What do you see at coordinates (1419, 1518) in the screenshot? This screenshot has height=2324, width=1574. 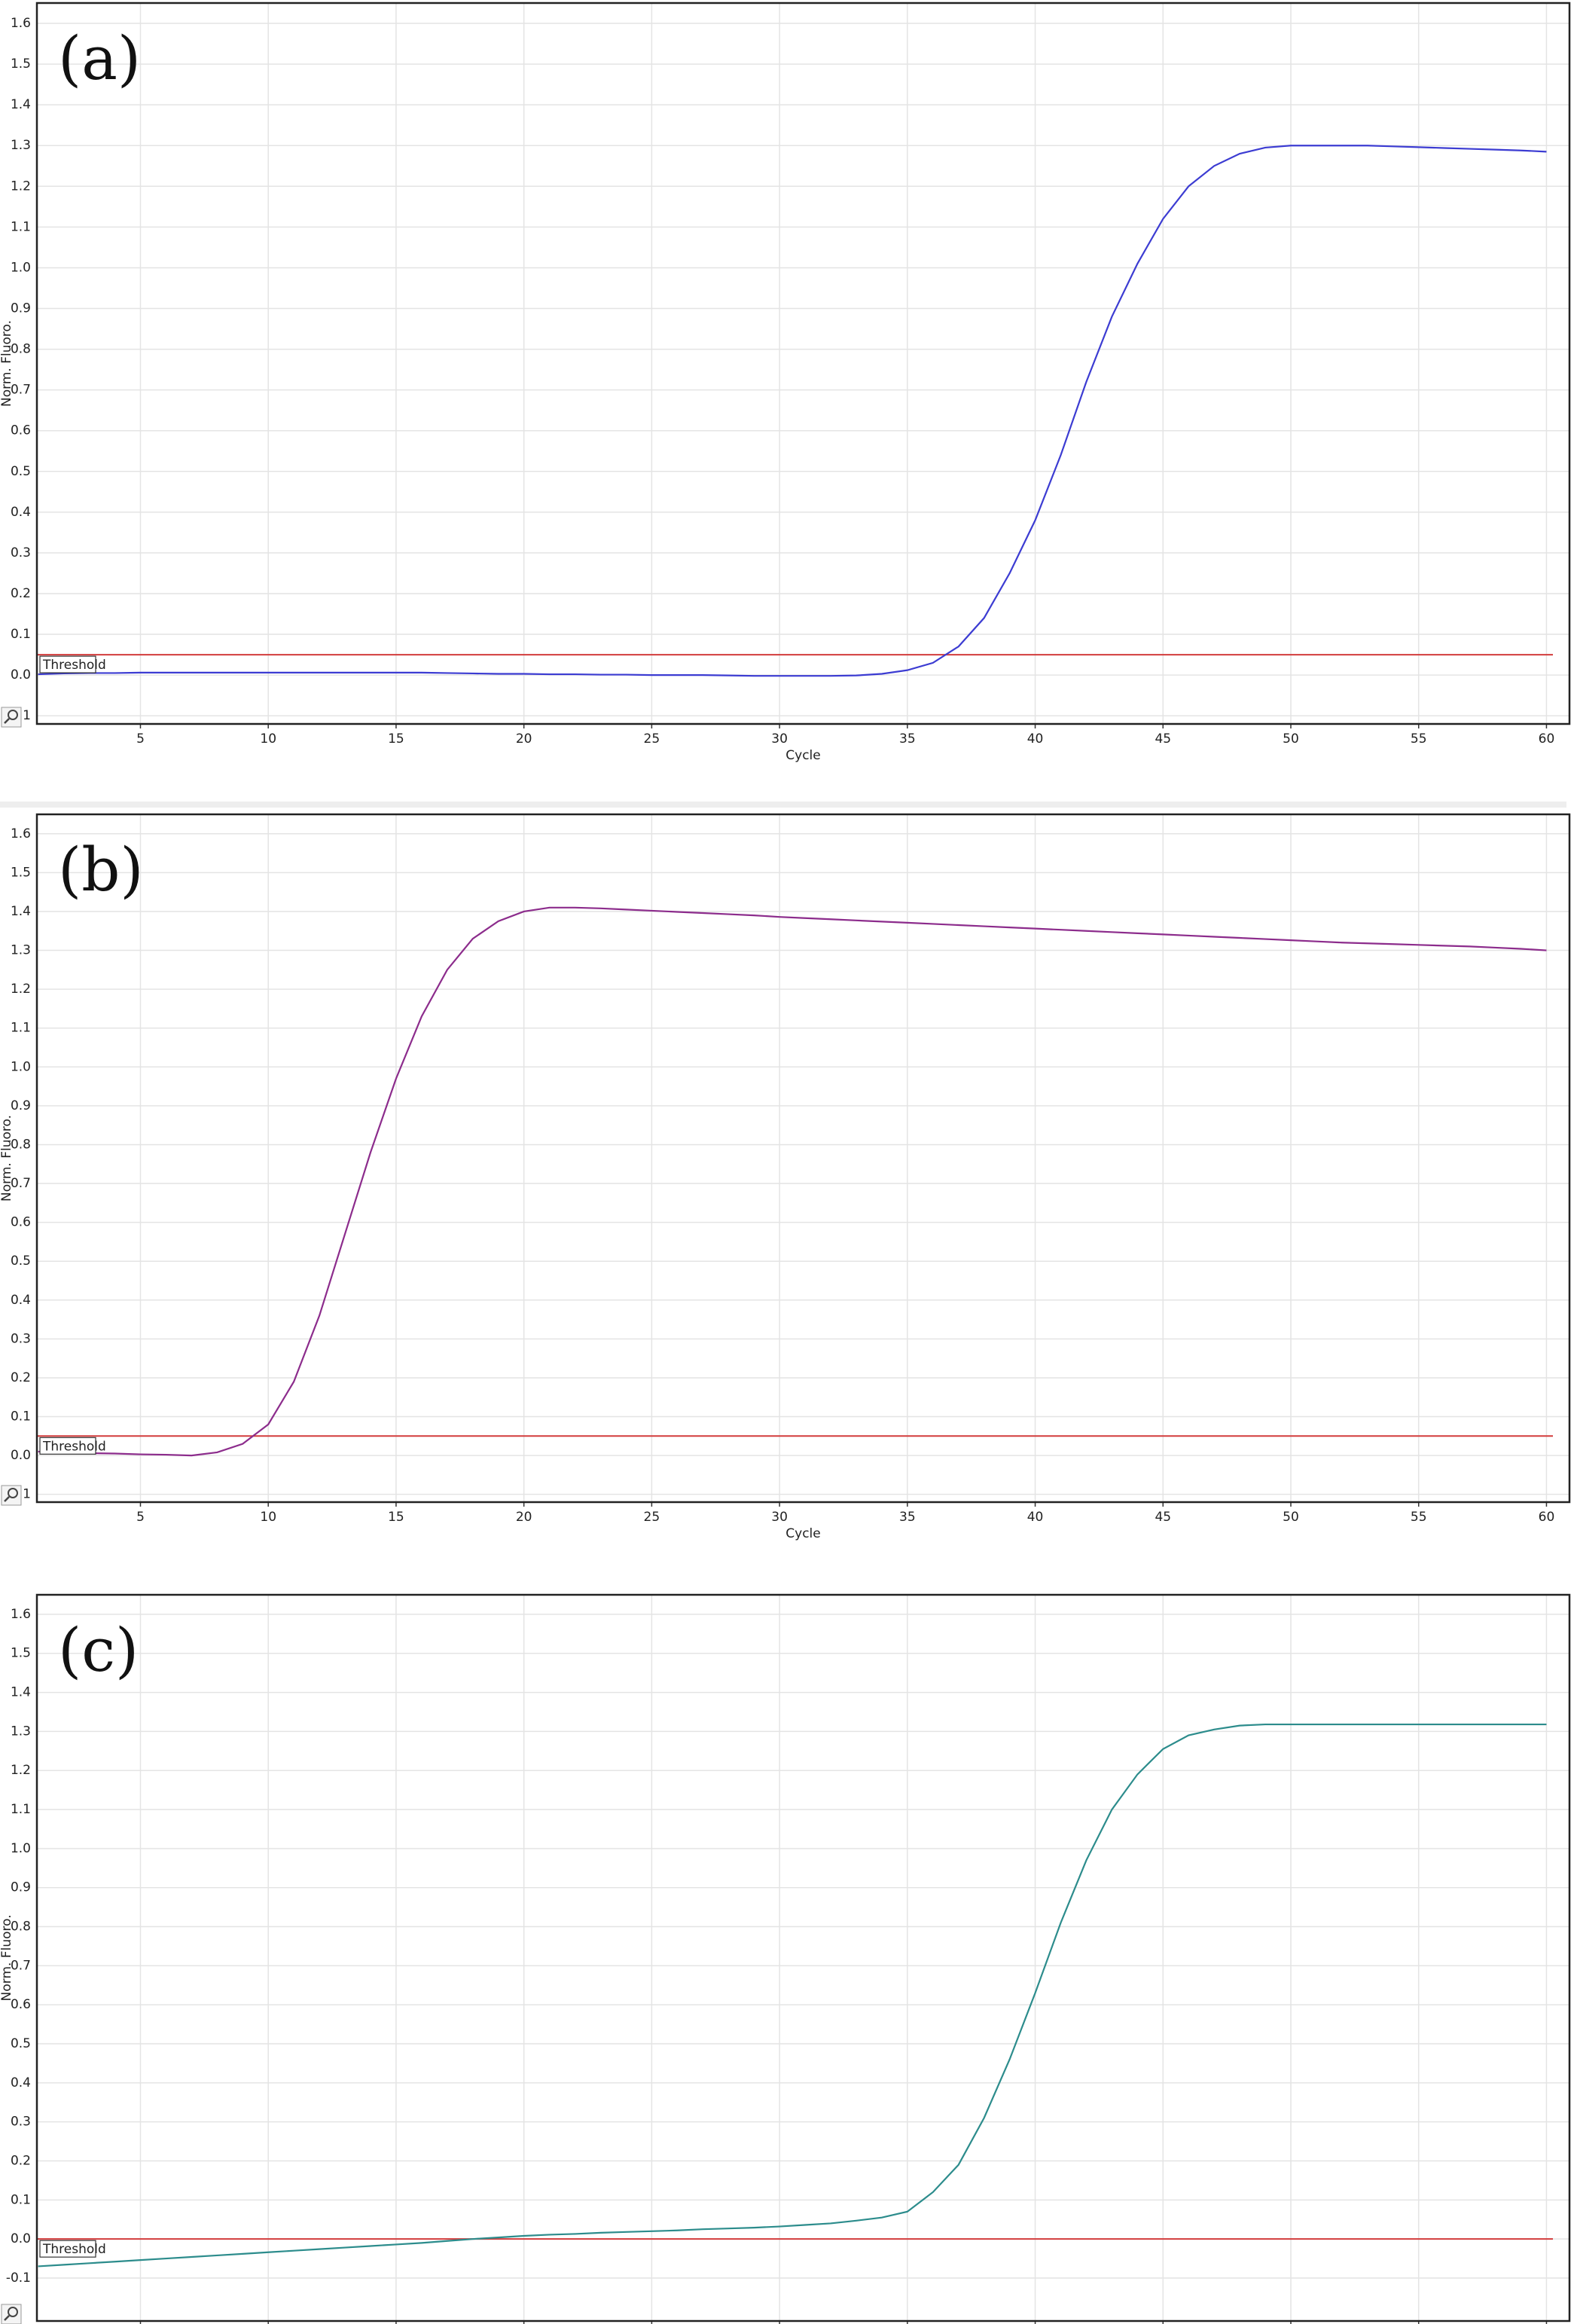 I see `x-tick-label: 55` at bounding box center [1419, 1518].